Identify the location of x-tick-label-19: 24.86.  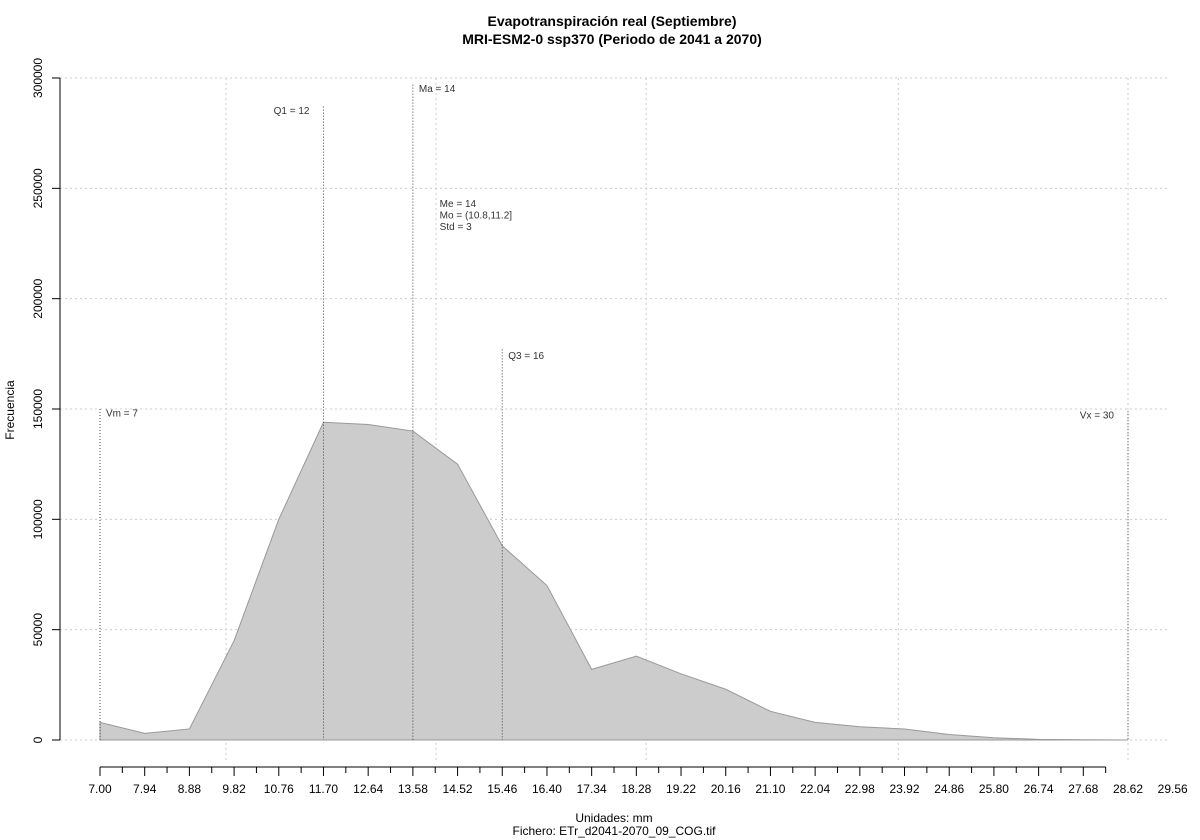
(949, 789).